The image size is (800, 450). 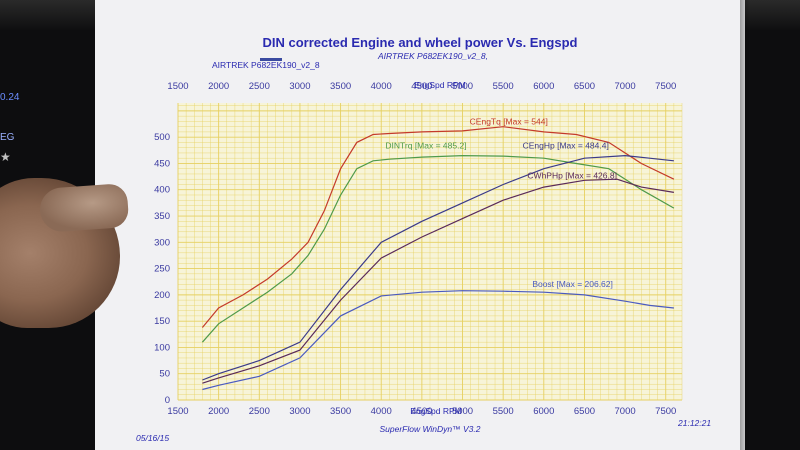 I want to click on x-tick-label-bottom: 6000, so click(x=543, y=411).